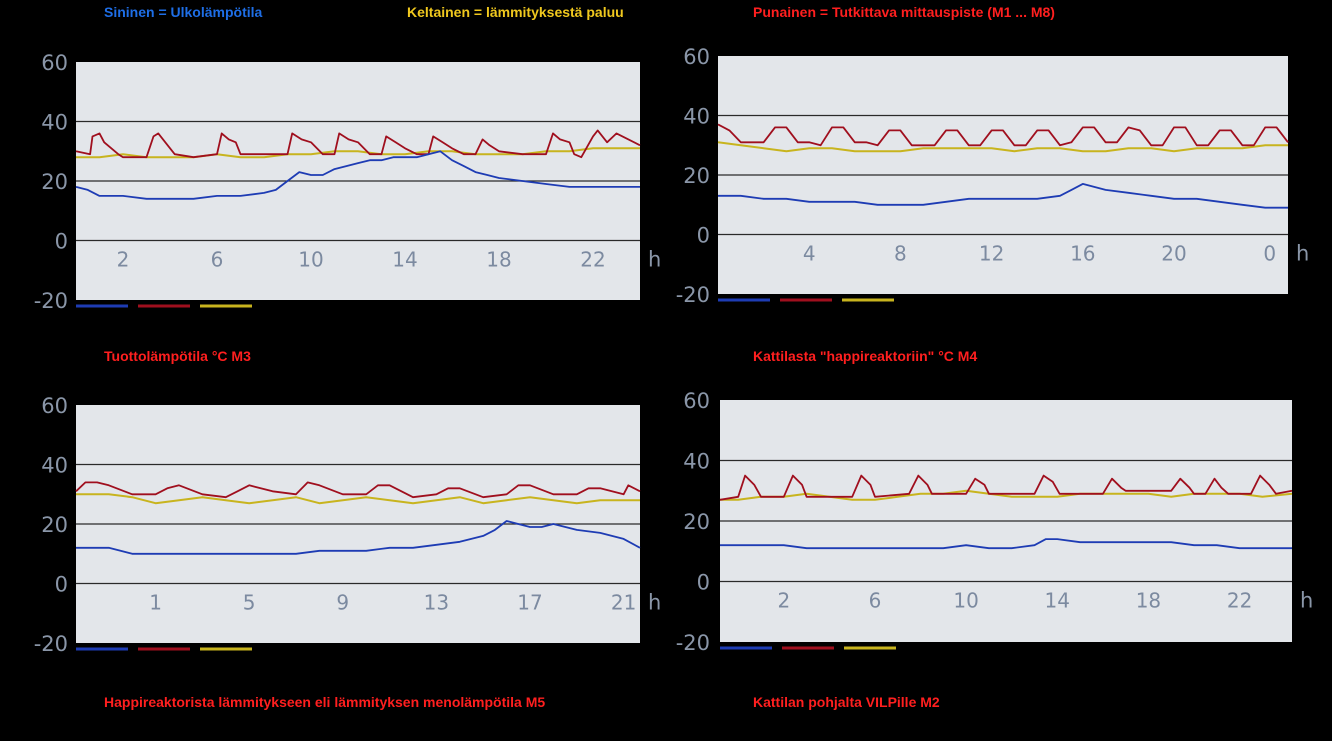 The height and width of the screenshot is (741, 1332). What do you see at coordinates (1269, 253) in the screenshot?
I see `x-tick-label: 0` at bounding box center [1269, 253].